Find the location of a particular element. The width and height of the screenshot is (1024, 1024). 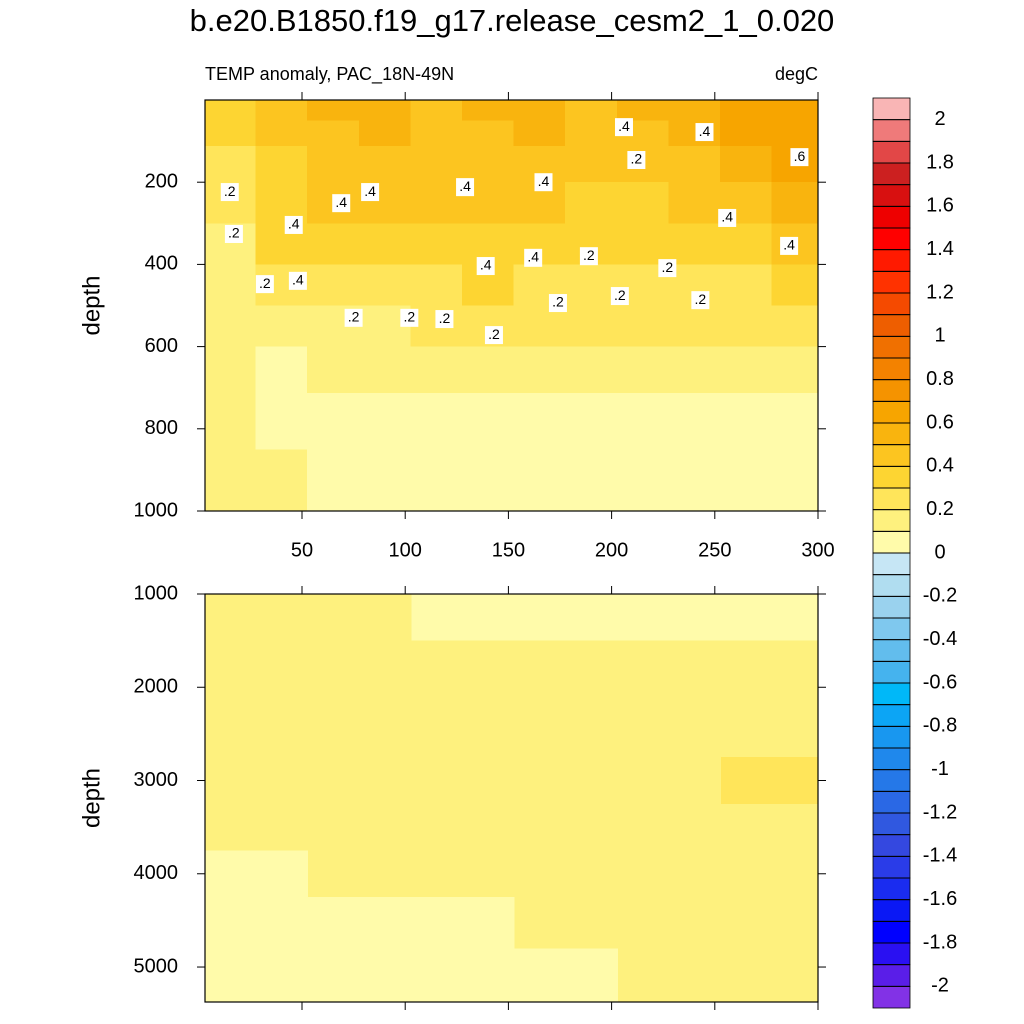

colorbar-label: 1.6 is located at coordinates (940, 206).